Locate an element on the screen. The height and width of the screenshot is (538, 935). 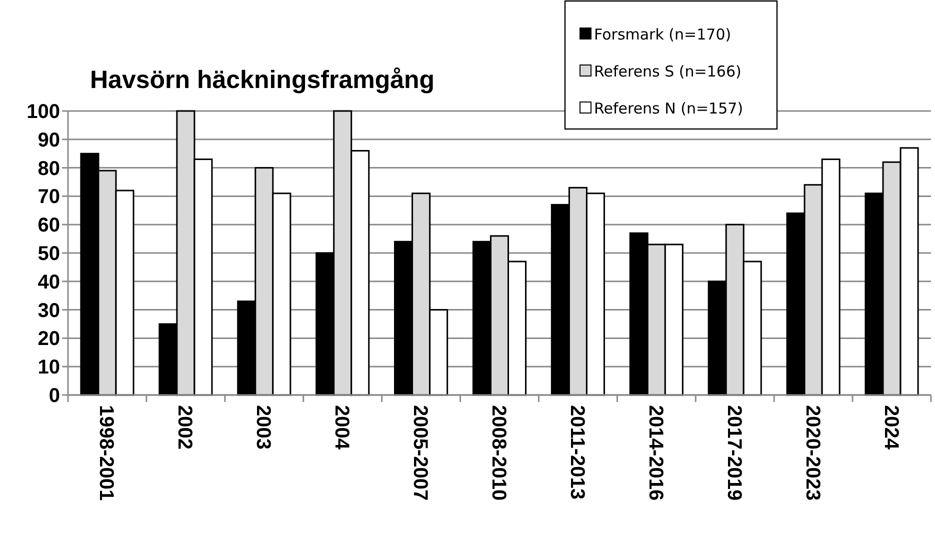
x-tick-label: 2011-2013 is located at coordinates (577, 452).